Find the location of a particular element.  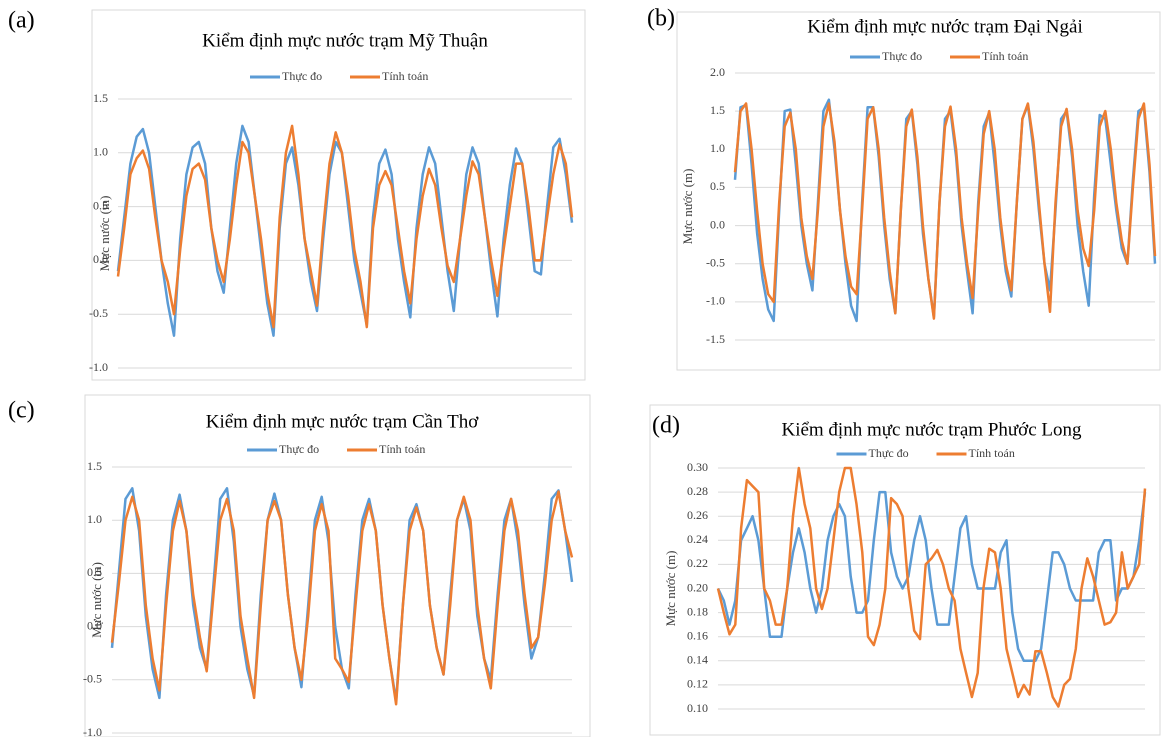

y-tick-label: 0.26 is located at coordinates (697, 515).